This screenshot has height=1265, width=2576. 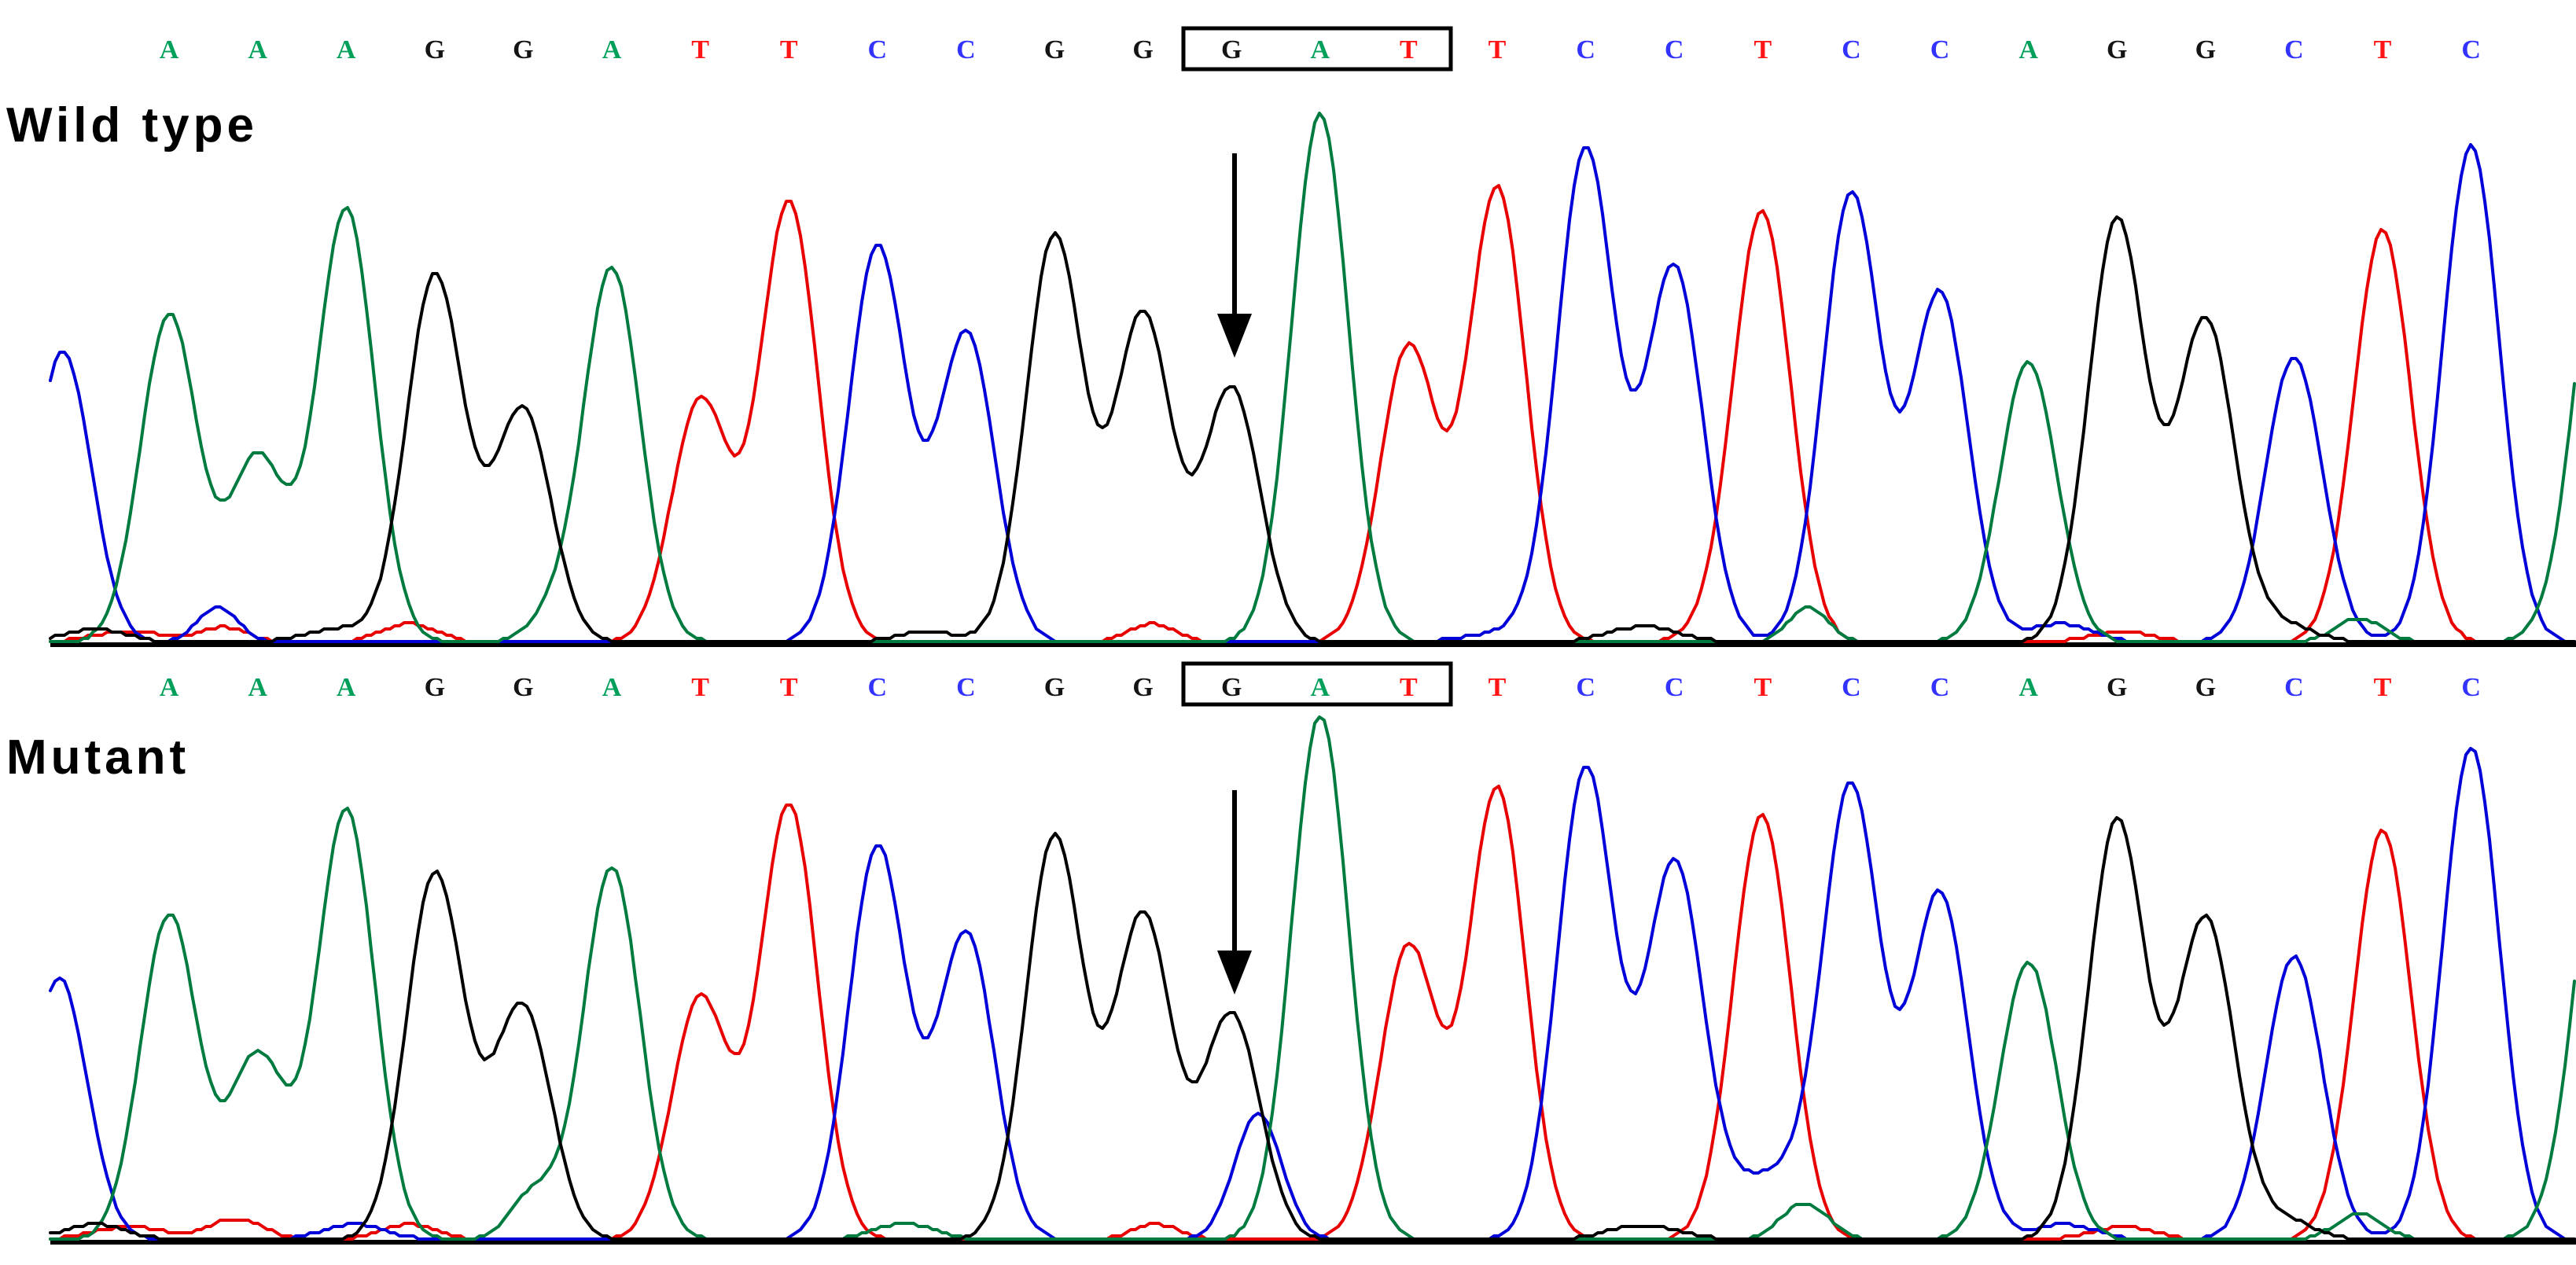 What do you see at coordinates (2206, 687) in the screenshot?
I see `mutant-sequence-letter-24: G` at bounding box center [2206, 687].